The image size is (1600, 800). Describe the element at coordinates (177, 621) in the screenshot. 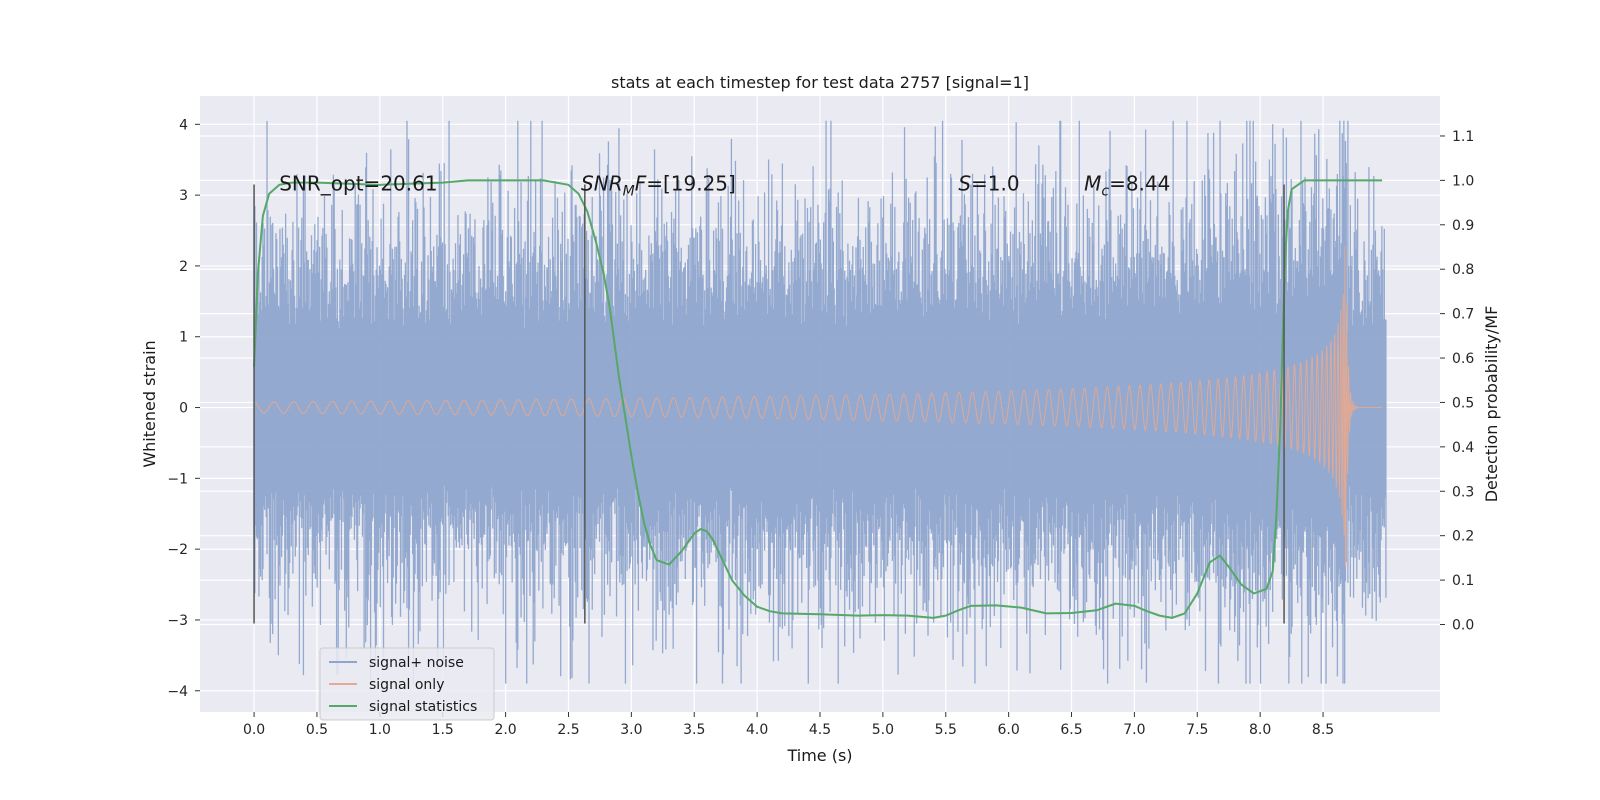

I see `y-tick-label: −3` at that location.